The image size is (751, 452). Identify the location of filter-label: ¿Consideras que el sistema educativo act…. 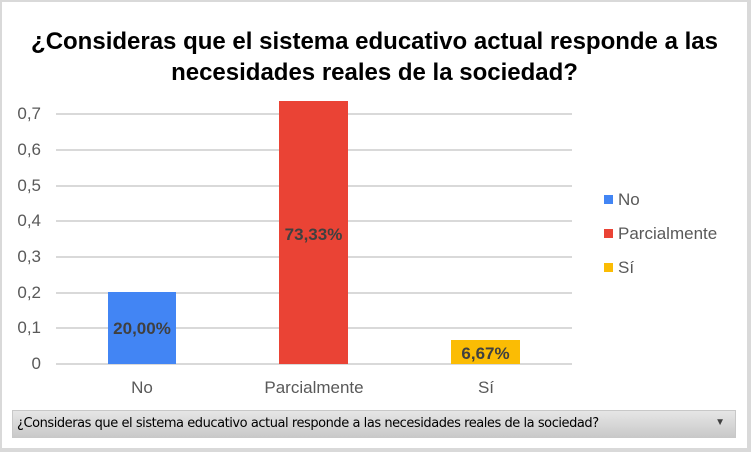
(308, 423).